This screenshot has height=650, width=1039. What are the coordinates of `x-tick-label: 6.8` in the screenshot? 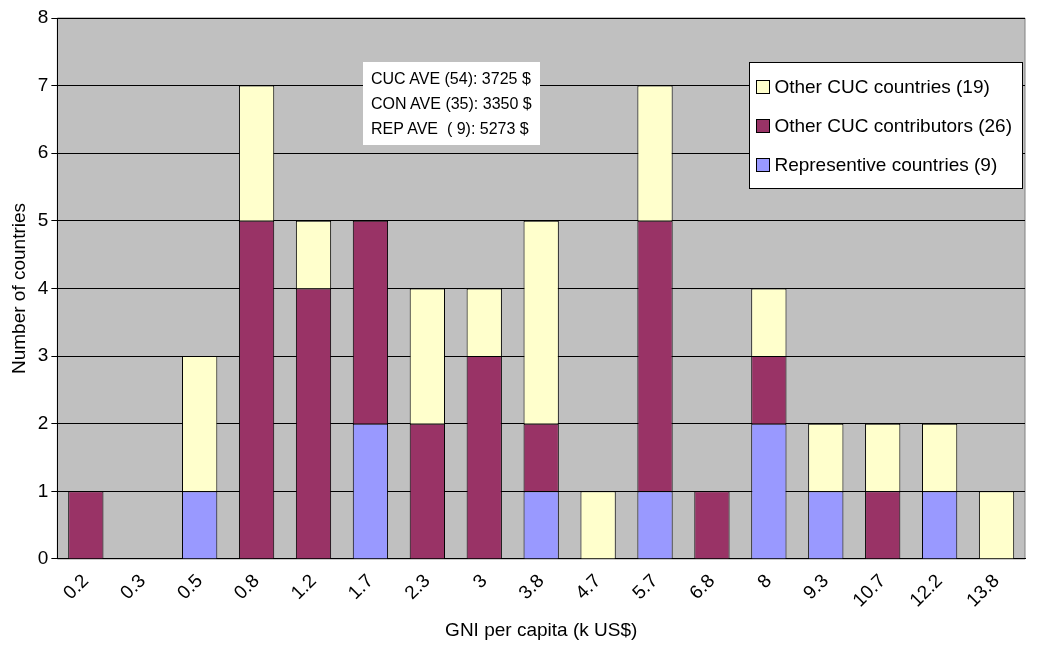 It's located at (701, 586).